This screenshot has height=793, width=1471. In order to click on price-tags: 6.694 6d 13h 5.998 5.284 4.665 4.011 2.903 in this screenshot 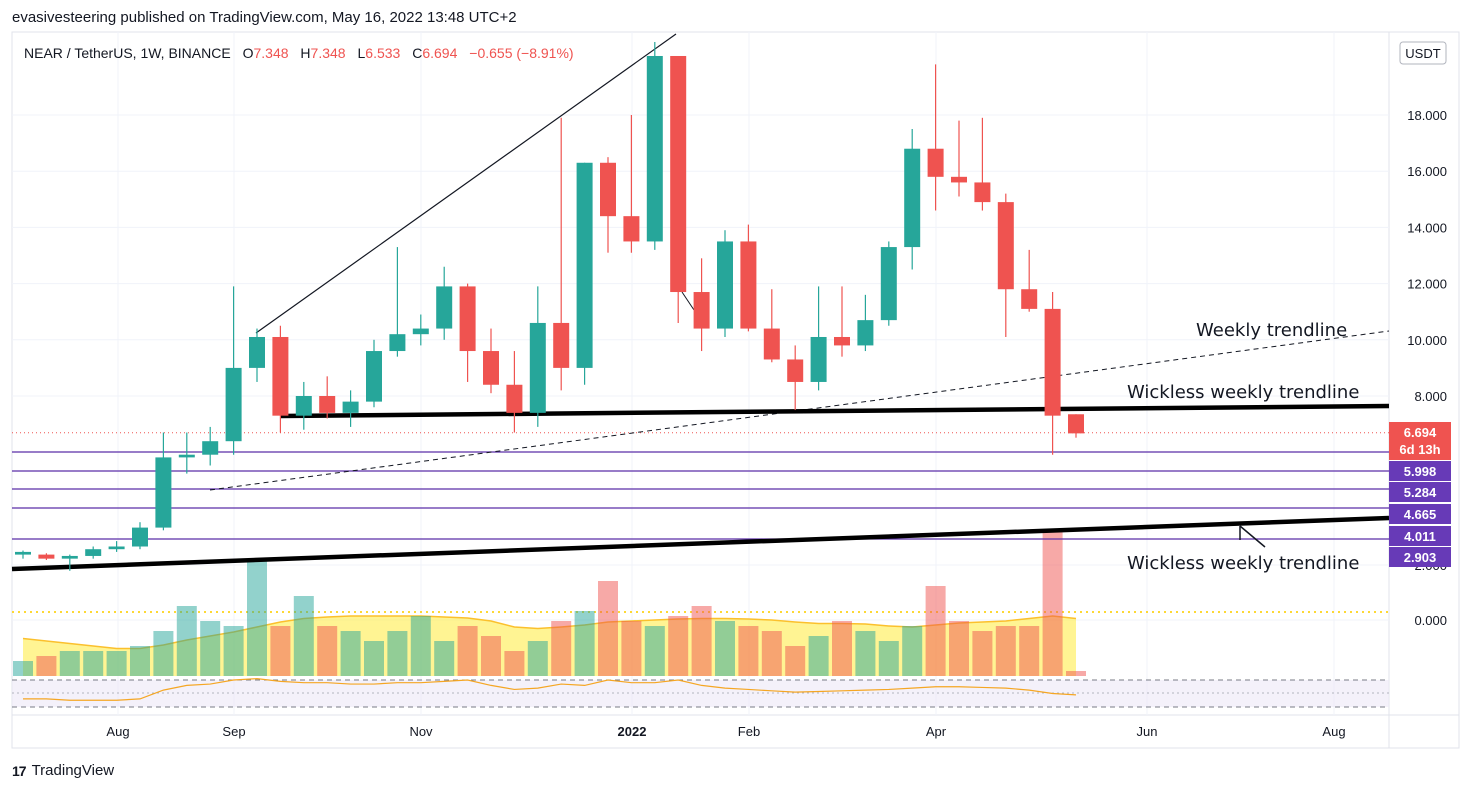, I will do `click(1420, 494)`.